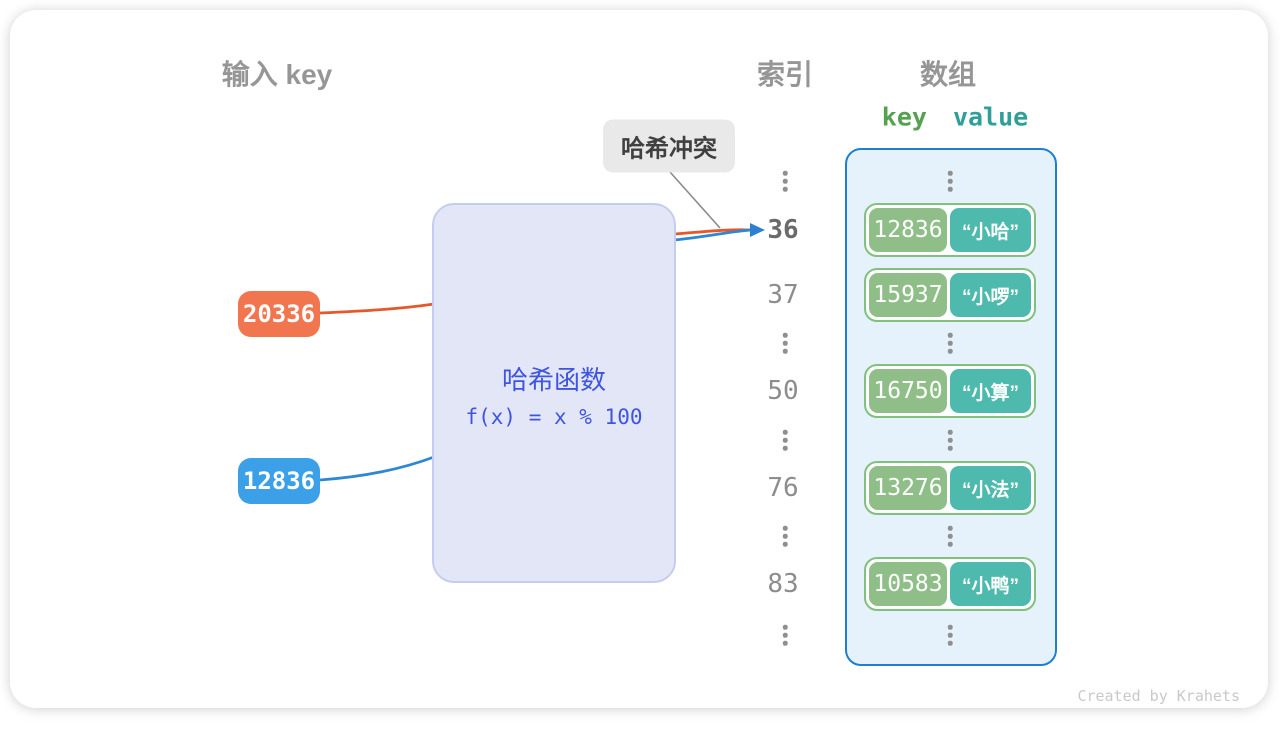  I want to click on array-entry: 12836 “小哈”, so click(950, 230).